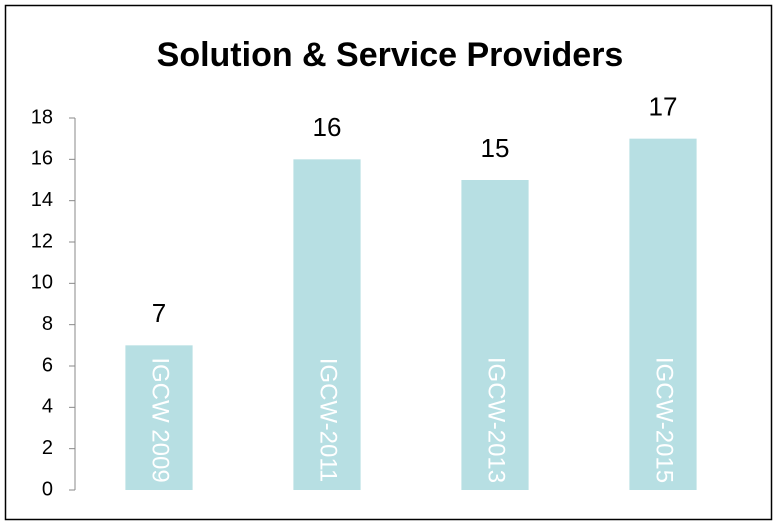 Image resolution: width=777 pixels, height=524 pixels. Describe the element at coordinates (390, 55) in the screenshot. I see `chart-title: Solution & Service Providers` at that location.